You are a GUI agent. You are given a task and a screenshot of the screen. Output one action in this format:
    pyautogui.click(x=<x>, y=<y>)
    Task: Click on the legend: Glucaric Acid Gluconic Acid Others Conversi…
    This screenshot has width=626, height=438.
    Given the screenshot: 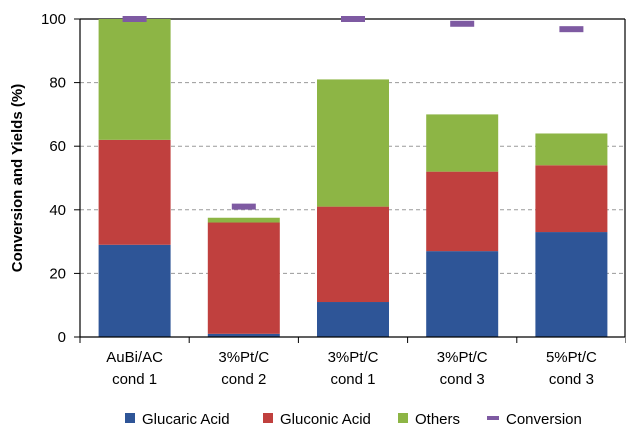 What is the action you would take?
    pyautogui.click(x=353, y=419)
    